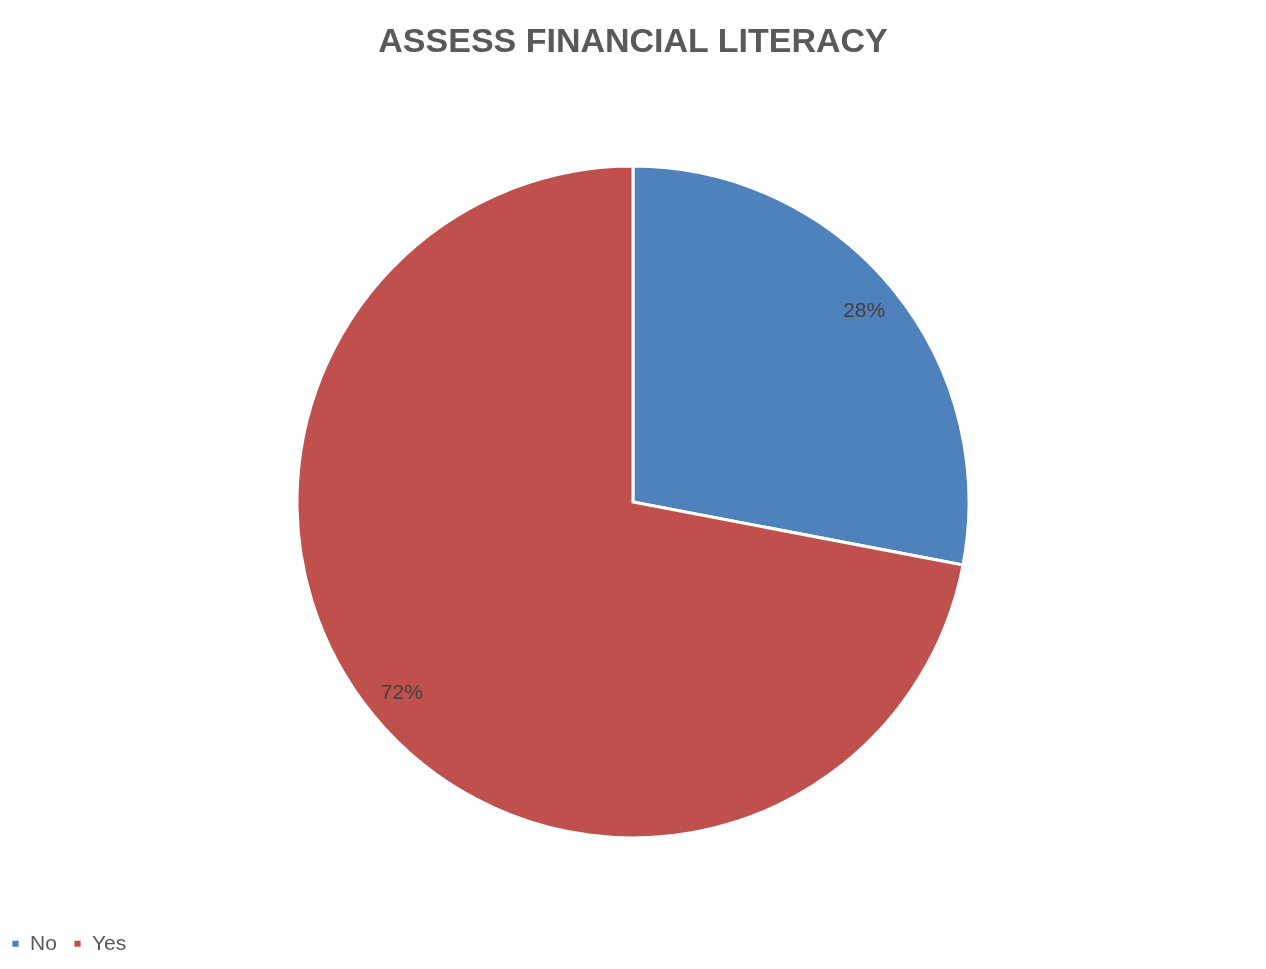 The image size is (1266, 969). Describe the element at coordinates (401, 692) in the screenshot. I see `data-label: 72%` at that location.